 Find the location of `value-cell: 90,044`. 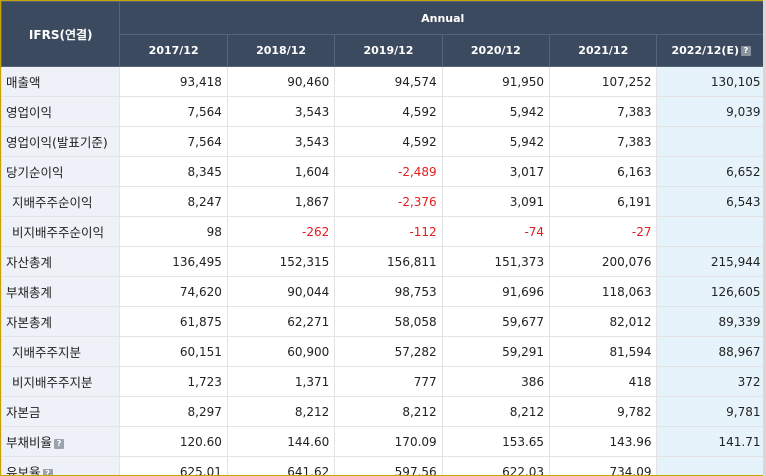

value-cell: 90,044 is located at coordinates (280, 291).